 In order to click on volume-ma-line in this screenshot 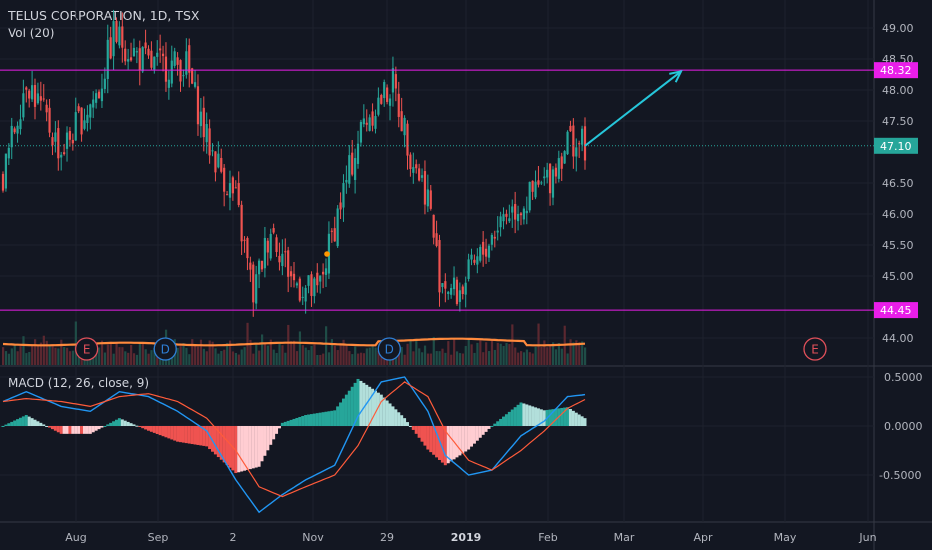, I will do `click(294, 342)`.